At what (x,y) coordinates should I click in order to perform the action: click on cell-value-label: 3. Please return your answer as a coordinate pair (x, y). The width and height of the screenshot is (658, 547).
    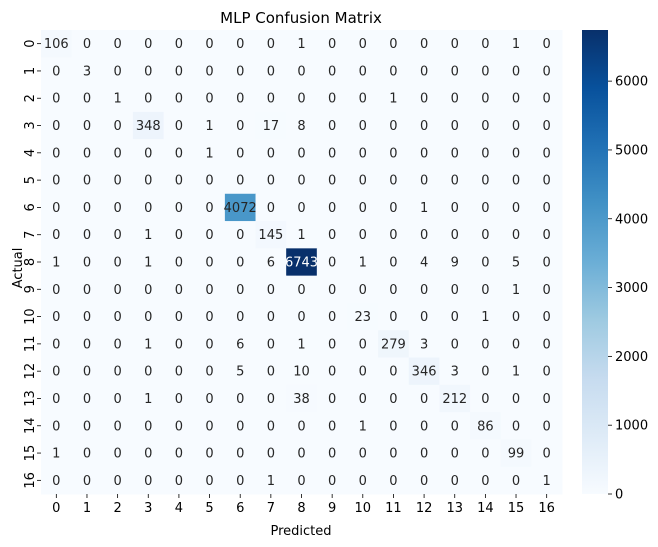
    Looking at the image, I should click on (455, 372).